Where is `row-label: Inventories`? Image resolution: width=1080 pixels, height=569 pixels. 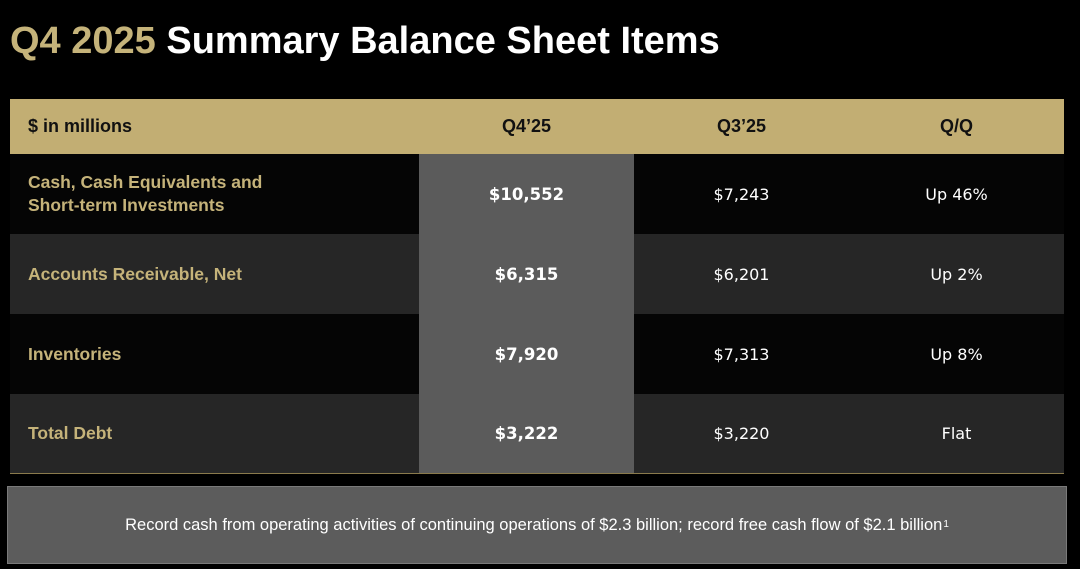 row-label: Inventories is located at coordinates (75, 353).